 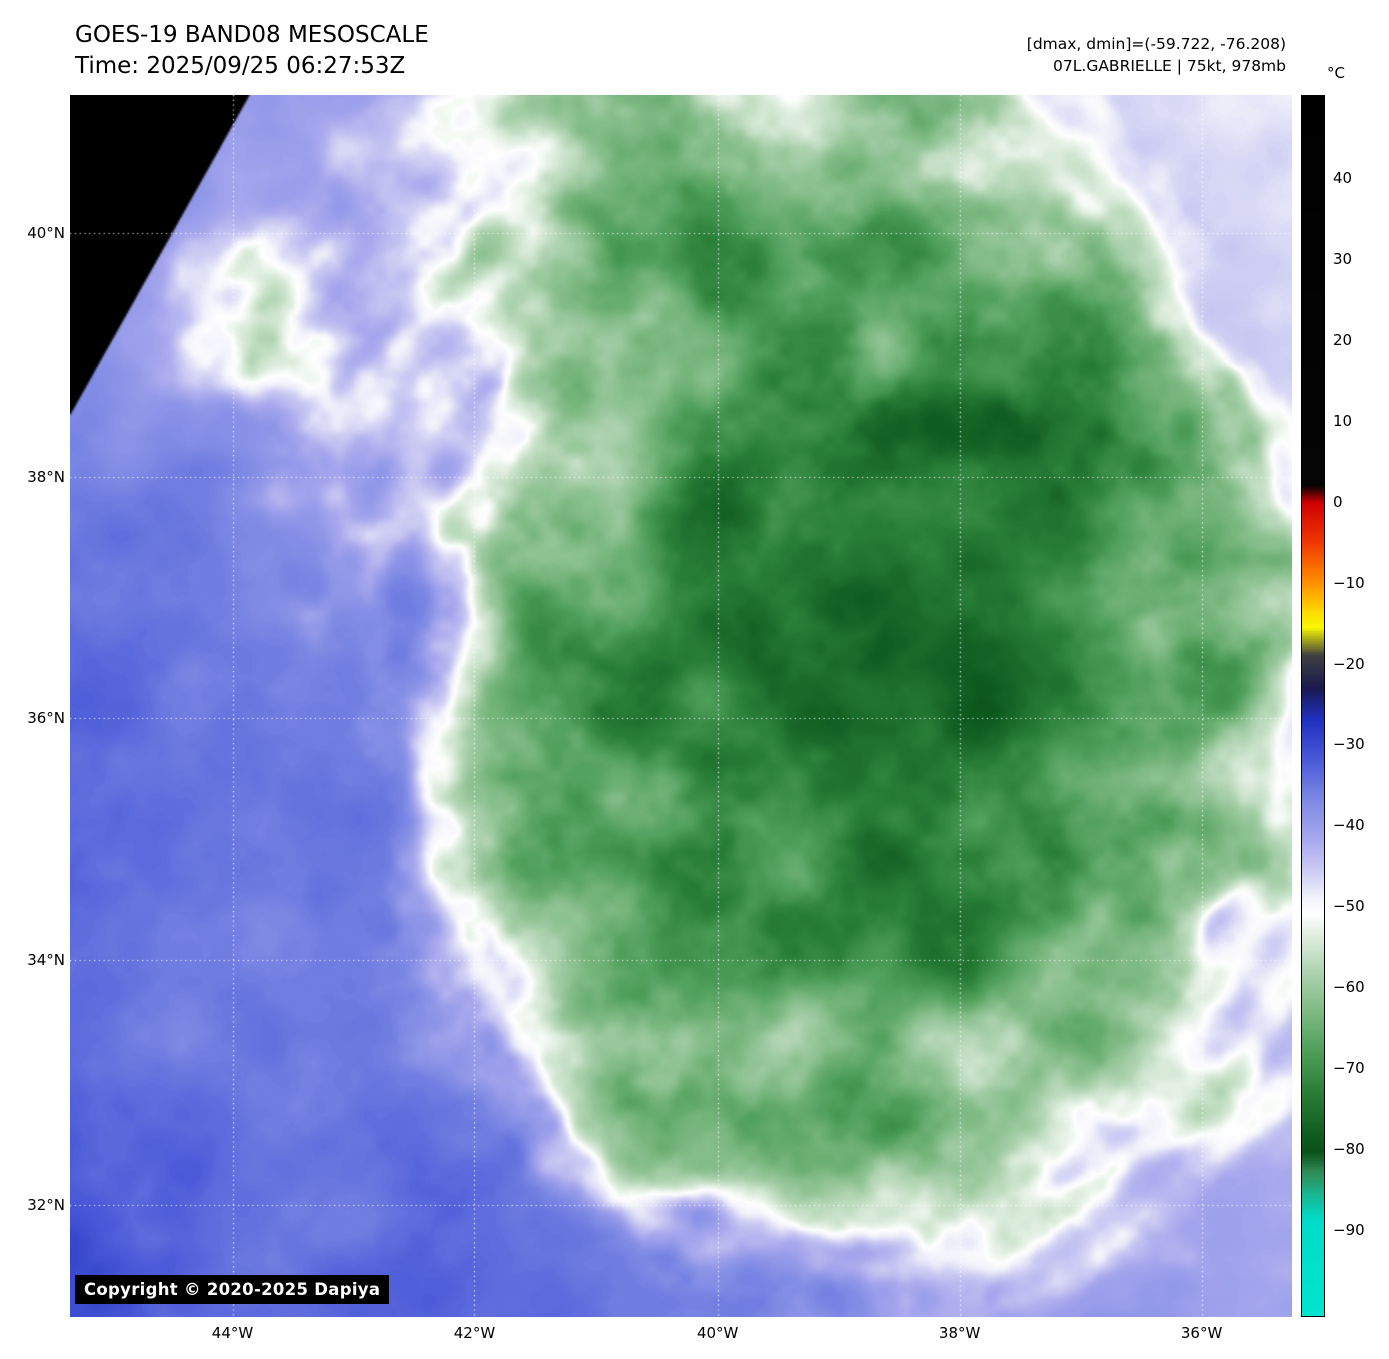 What do you see at coordinates (252, 35) in the screenshot?
I see `figure-title: GOES-19 BAND08 MESOSCALE` at bounding box center [252, 35].